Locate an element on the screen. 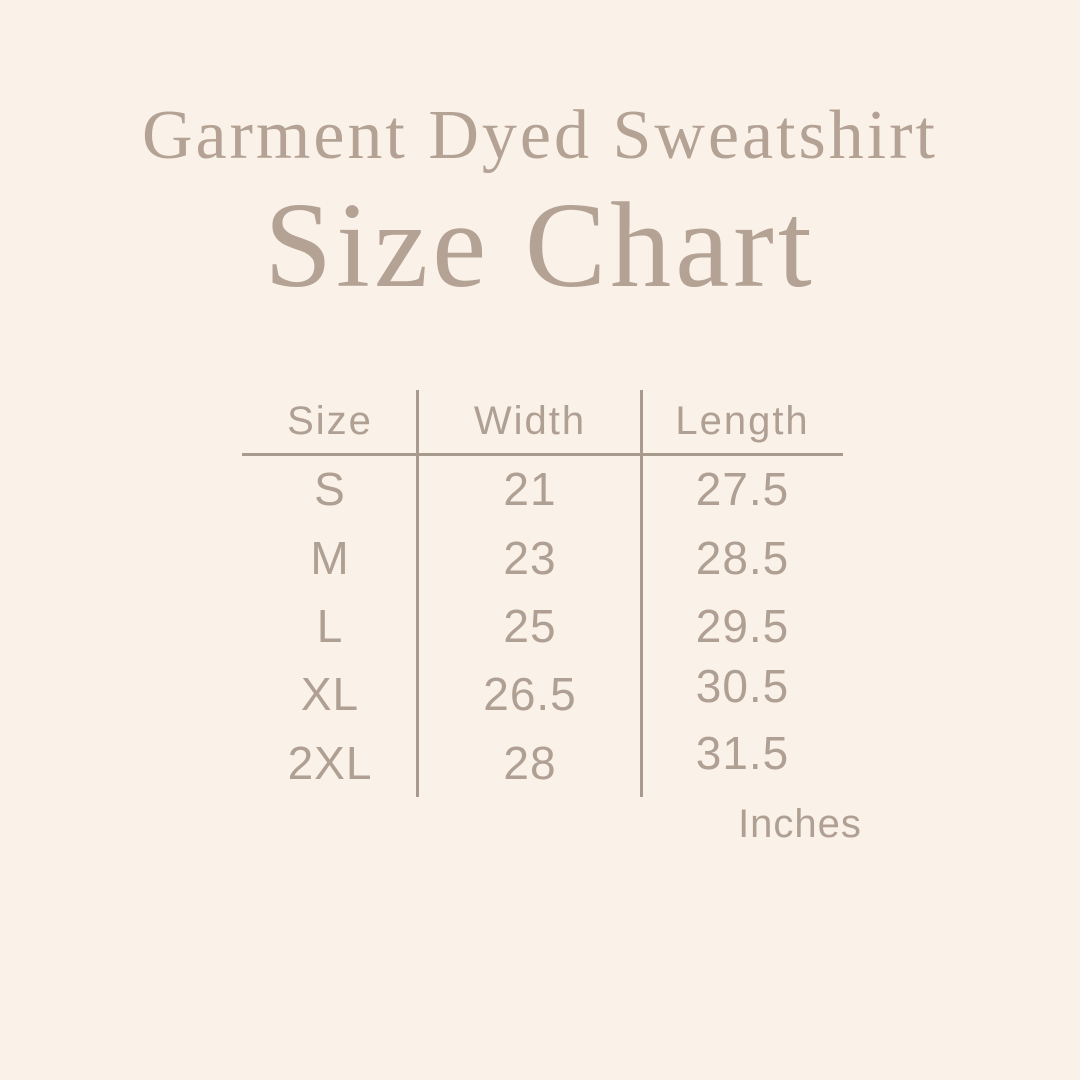 This screenshot has width=1080, height=1080. table-row: L 25 29.5 is located at coordinates (542, 626).